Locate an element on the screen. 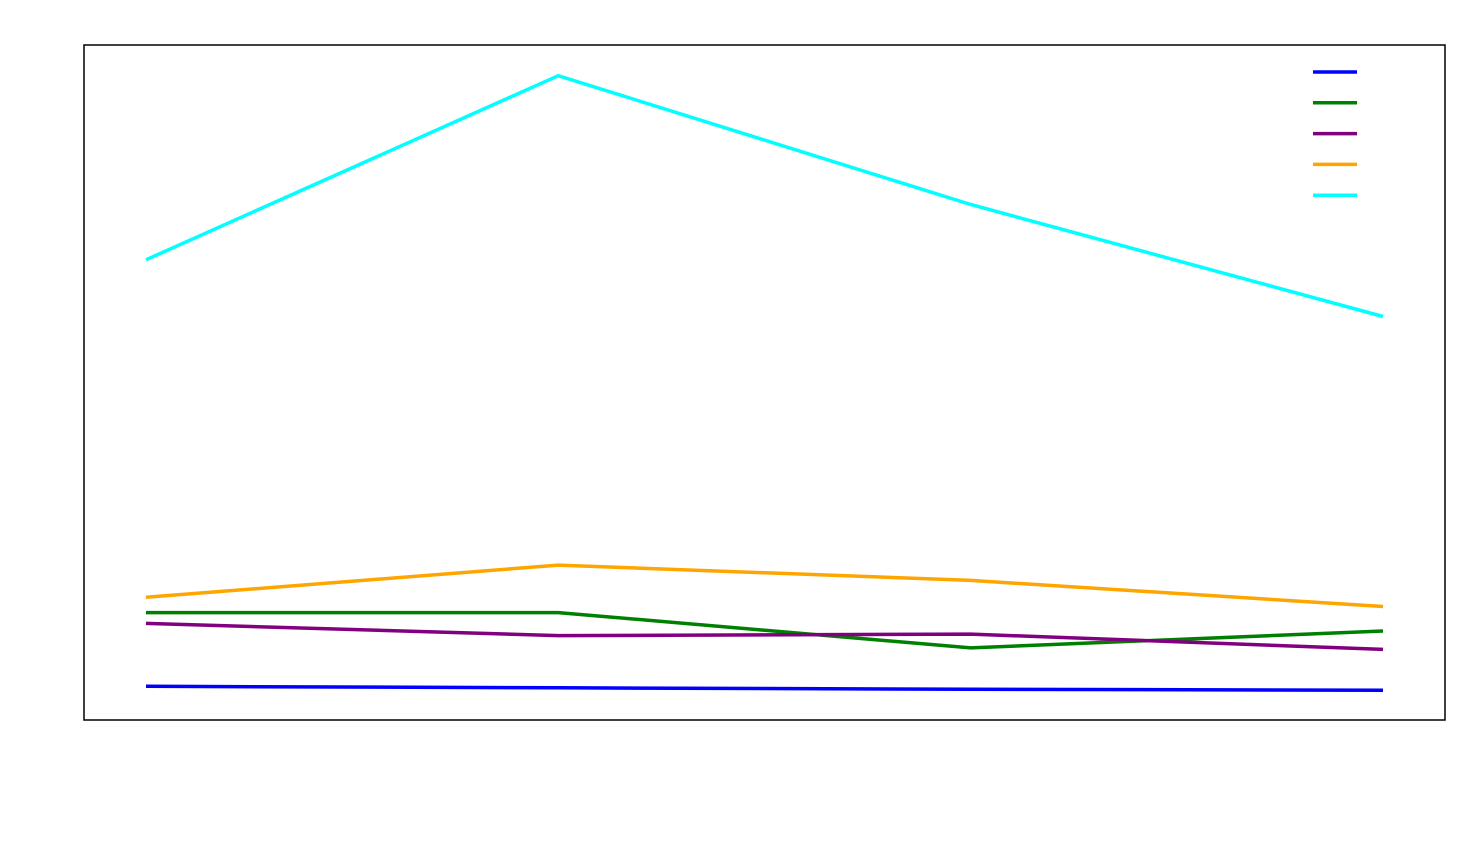 The width and height of the screenshot is (1460, 855). legend is located at coordinates (1335, 133).